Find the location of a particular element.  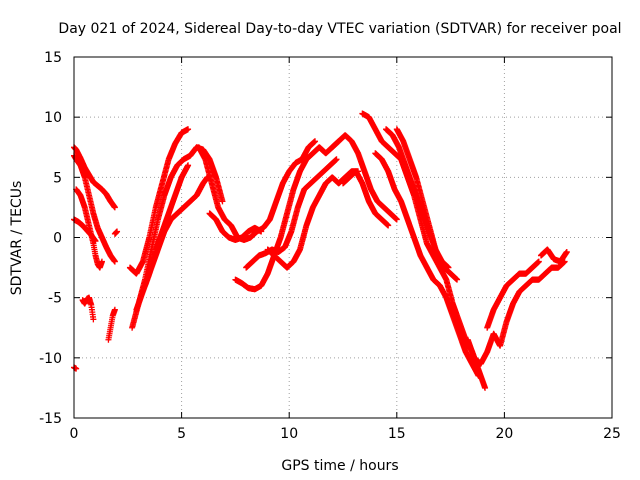

y-tick-label: 15 is located at coordinates (53, 58).